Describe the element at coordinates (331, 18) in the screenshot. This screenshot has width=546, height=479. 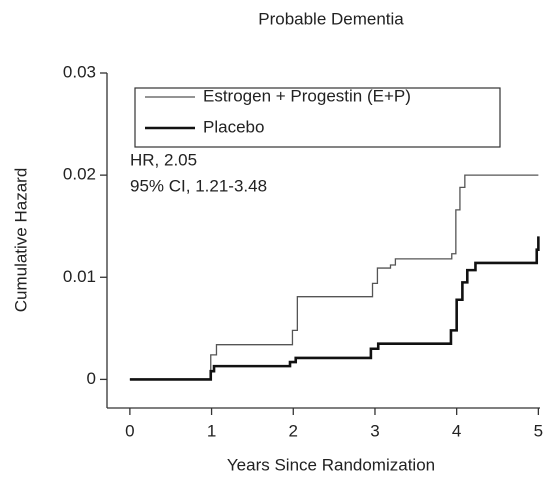
I see `chart-title: Probable Dementia` at that location.